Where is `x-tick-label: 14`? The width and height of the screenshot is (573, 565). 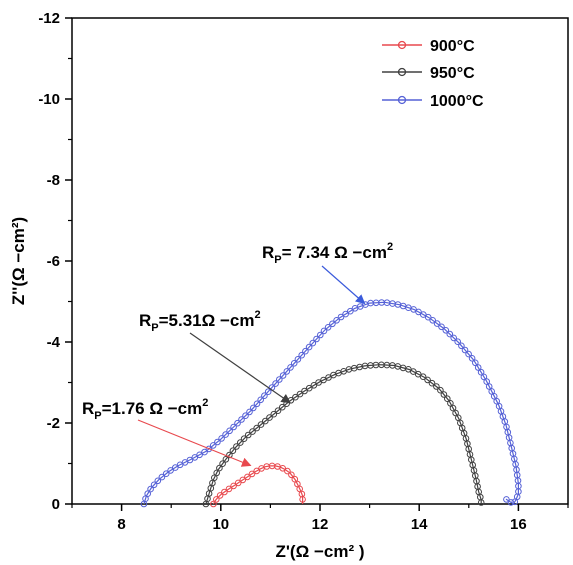
x-tick-label: 14 is located at coordinates (419, 524).